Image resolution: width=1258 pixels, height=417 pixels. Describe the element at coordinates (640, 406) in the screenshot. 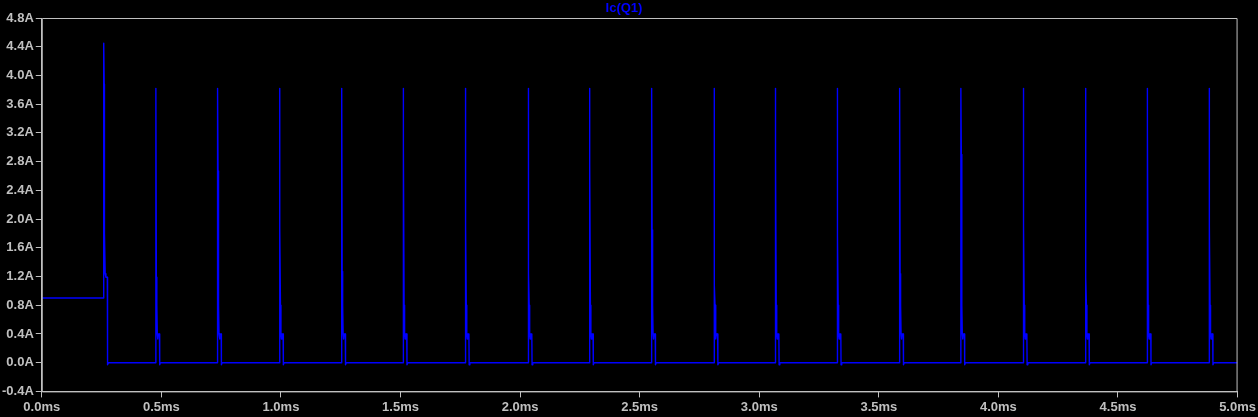

I see `x-tick-label: 2.5ms` at that location.